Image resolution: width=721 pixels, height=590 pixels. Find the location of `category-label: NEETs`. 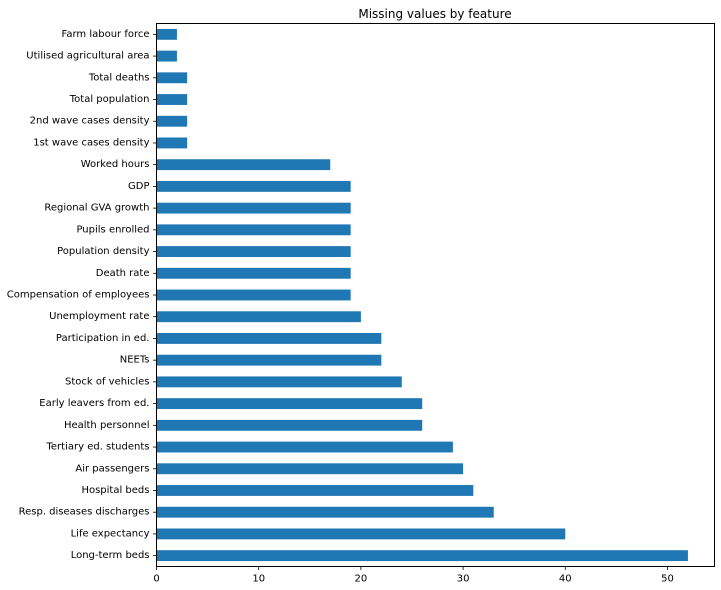

category-label: NEETs is located at coordinates (135, 360).